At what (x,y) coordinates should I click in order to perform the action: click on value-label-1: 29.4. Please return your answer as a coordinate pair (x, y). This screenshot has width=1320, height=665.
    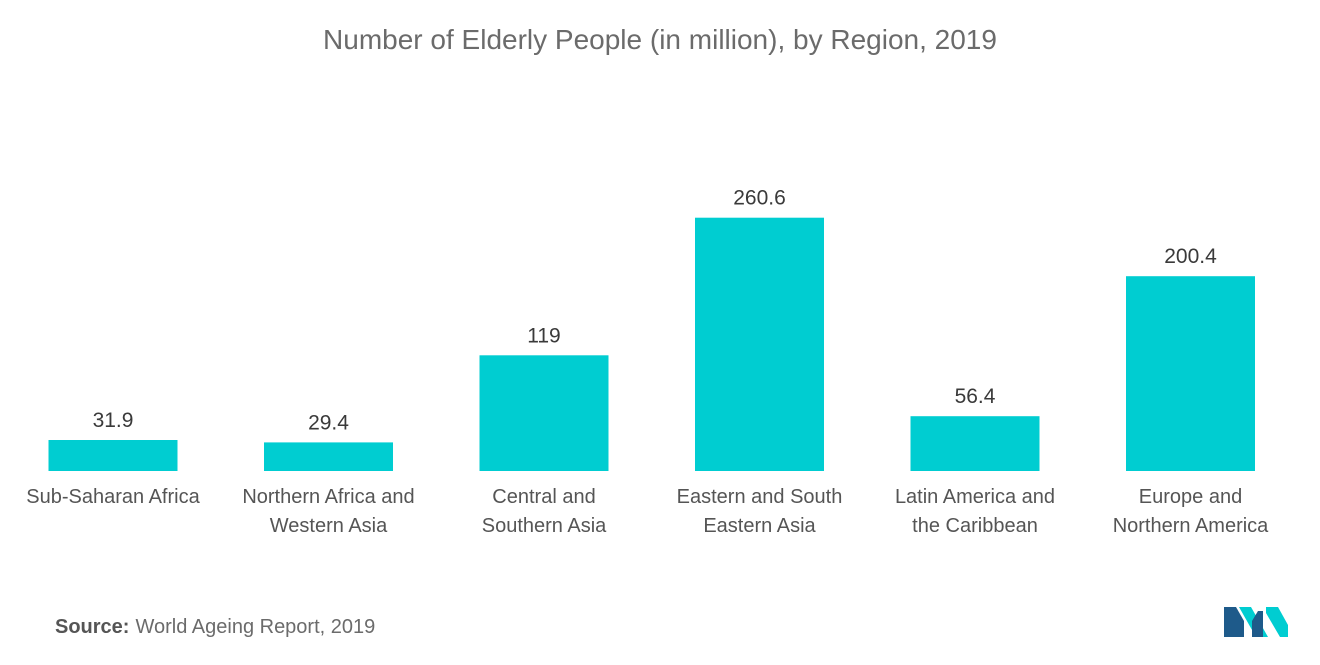
    Looking at the image, I should click on (328, 422).